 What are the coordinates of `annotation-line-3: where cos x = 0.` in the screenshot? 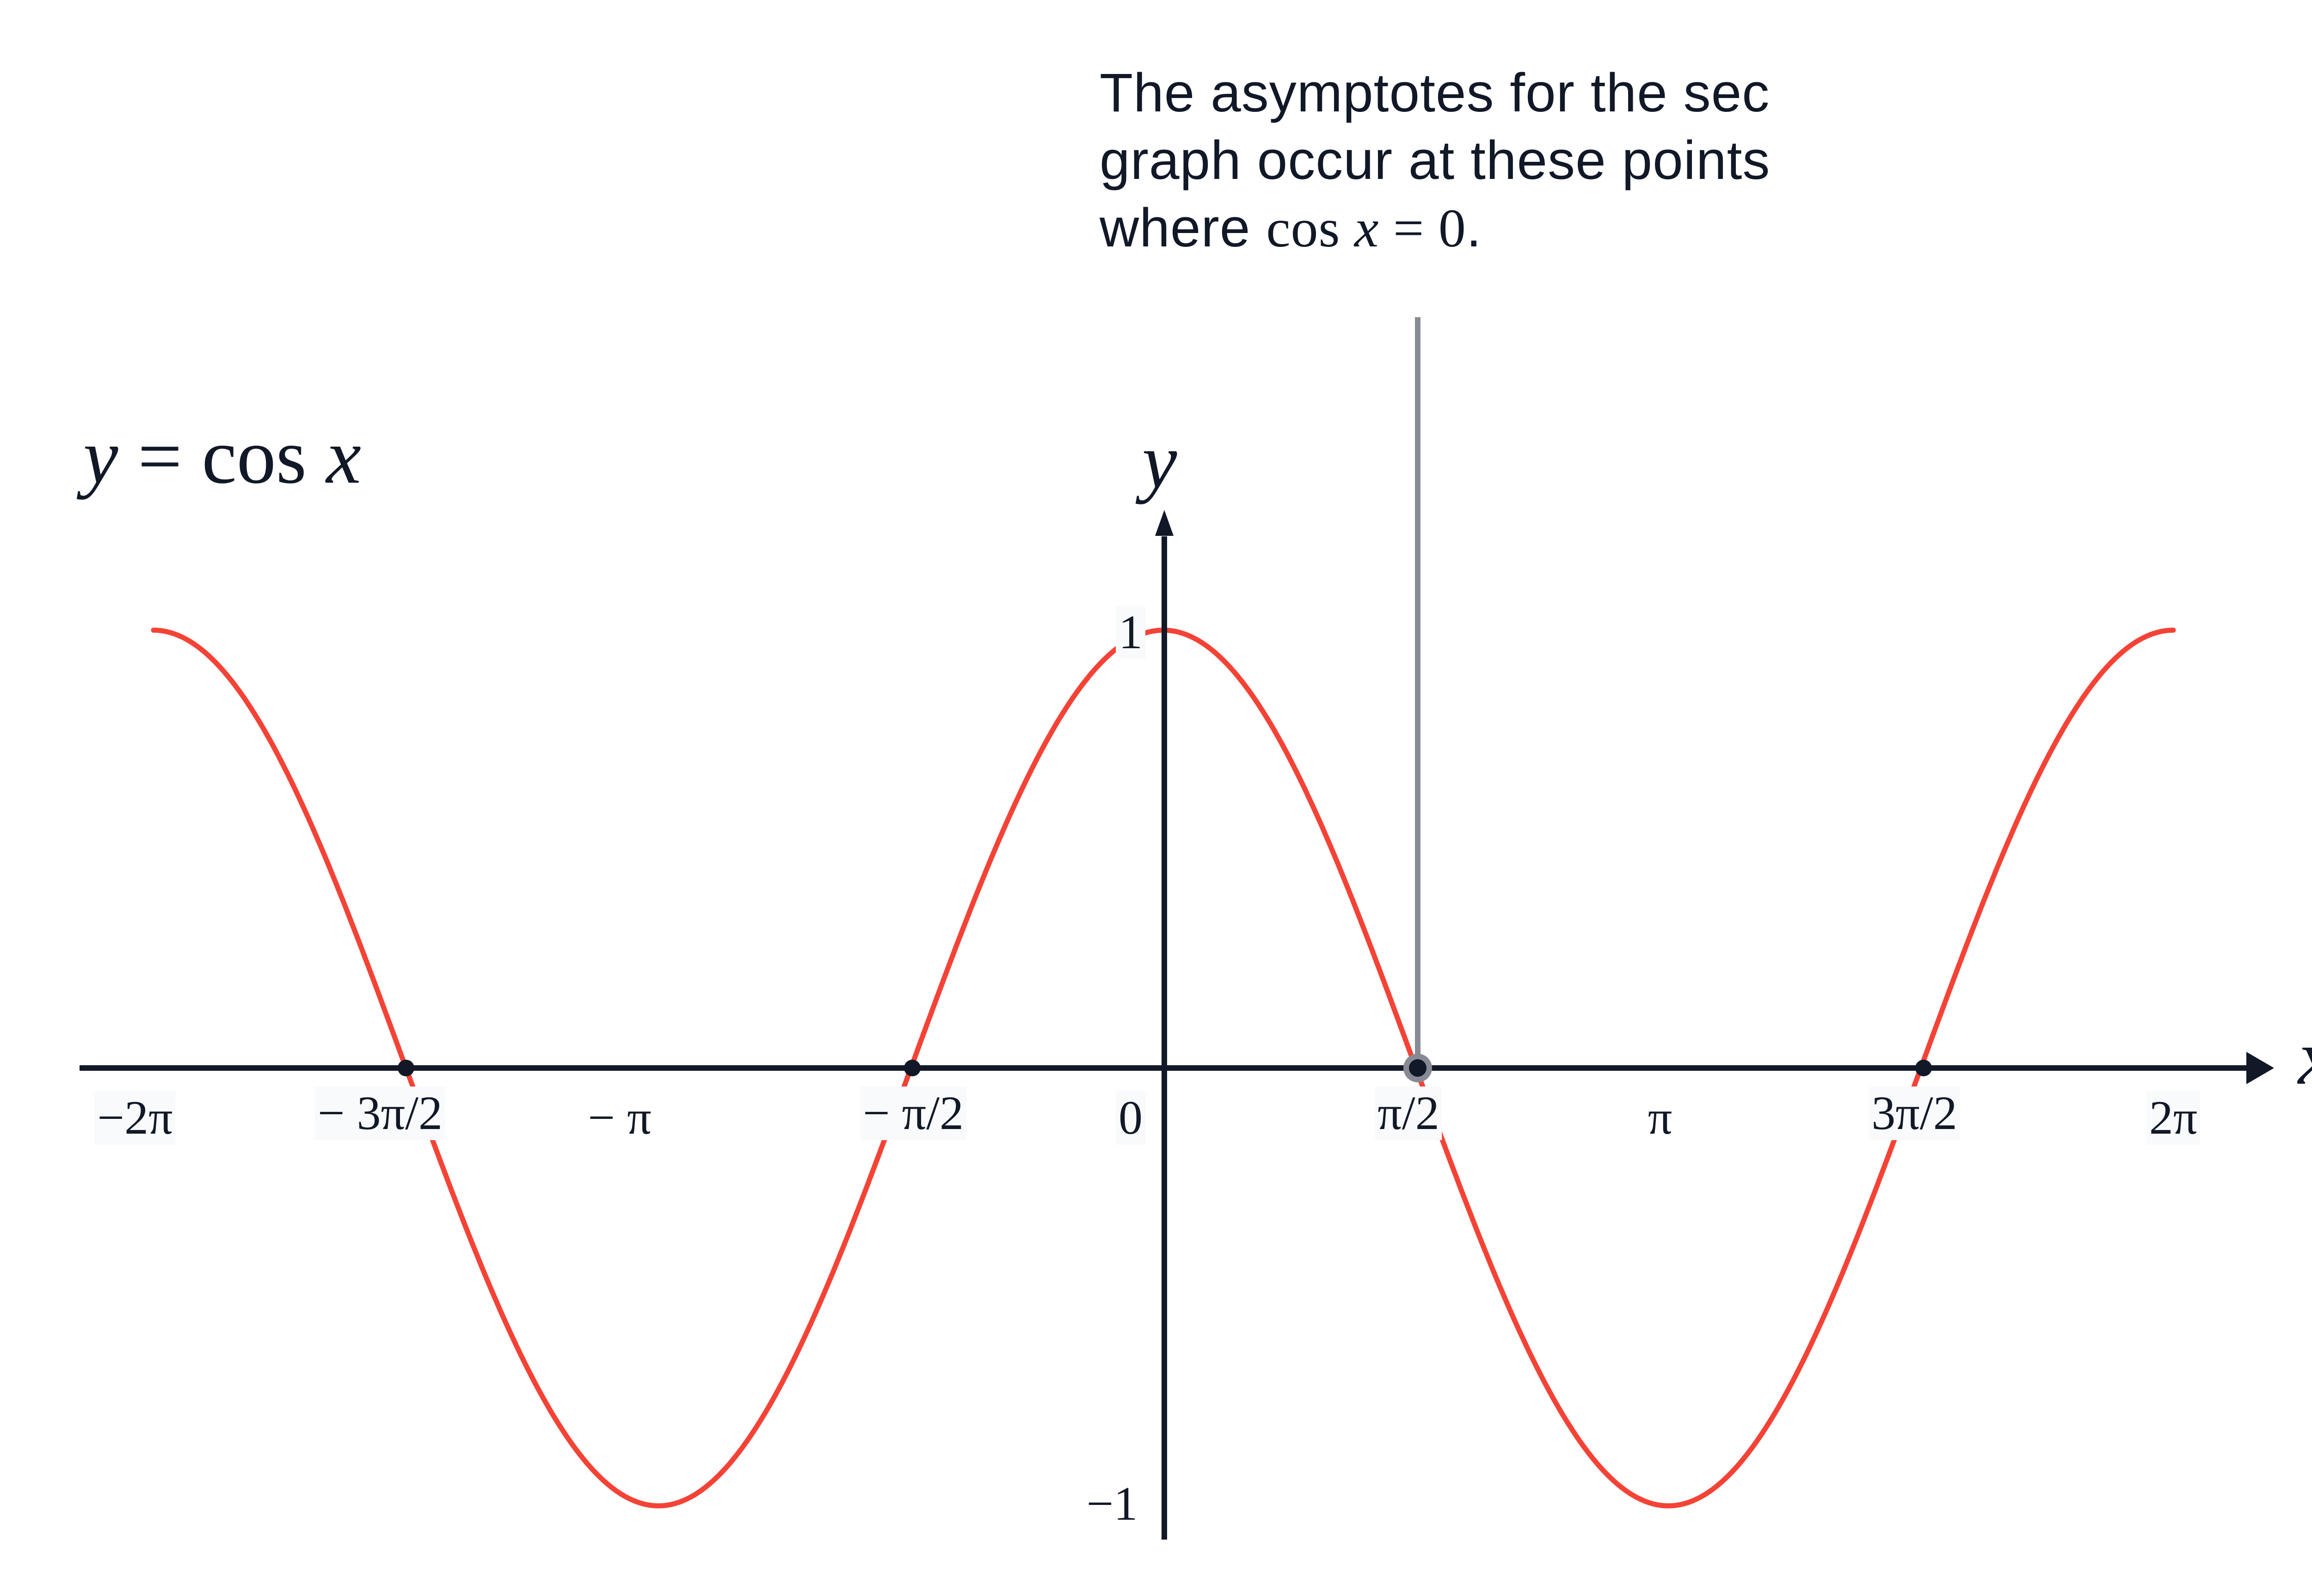 It's located at (1435, 228).